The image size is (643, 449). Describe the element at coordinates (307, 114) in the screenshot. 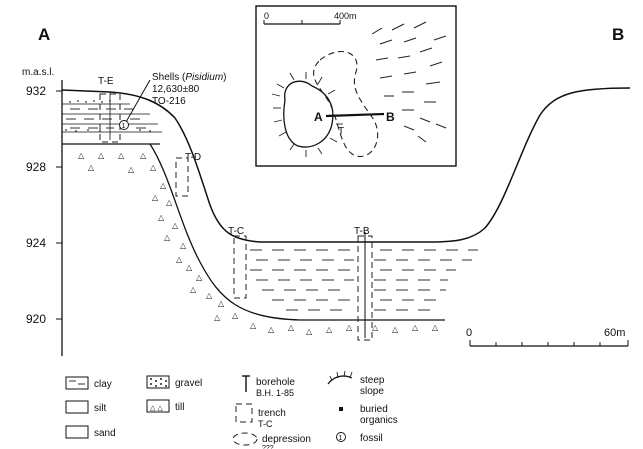

I see `inset-steep-slope-hachures` at that location.